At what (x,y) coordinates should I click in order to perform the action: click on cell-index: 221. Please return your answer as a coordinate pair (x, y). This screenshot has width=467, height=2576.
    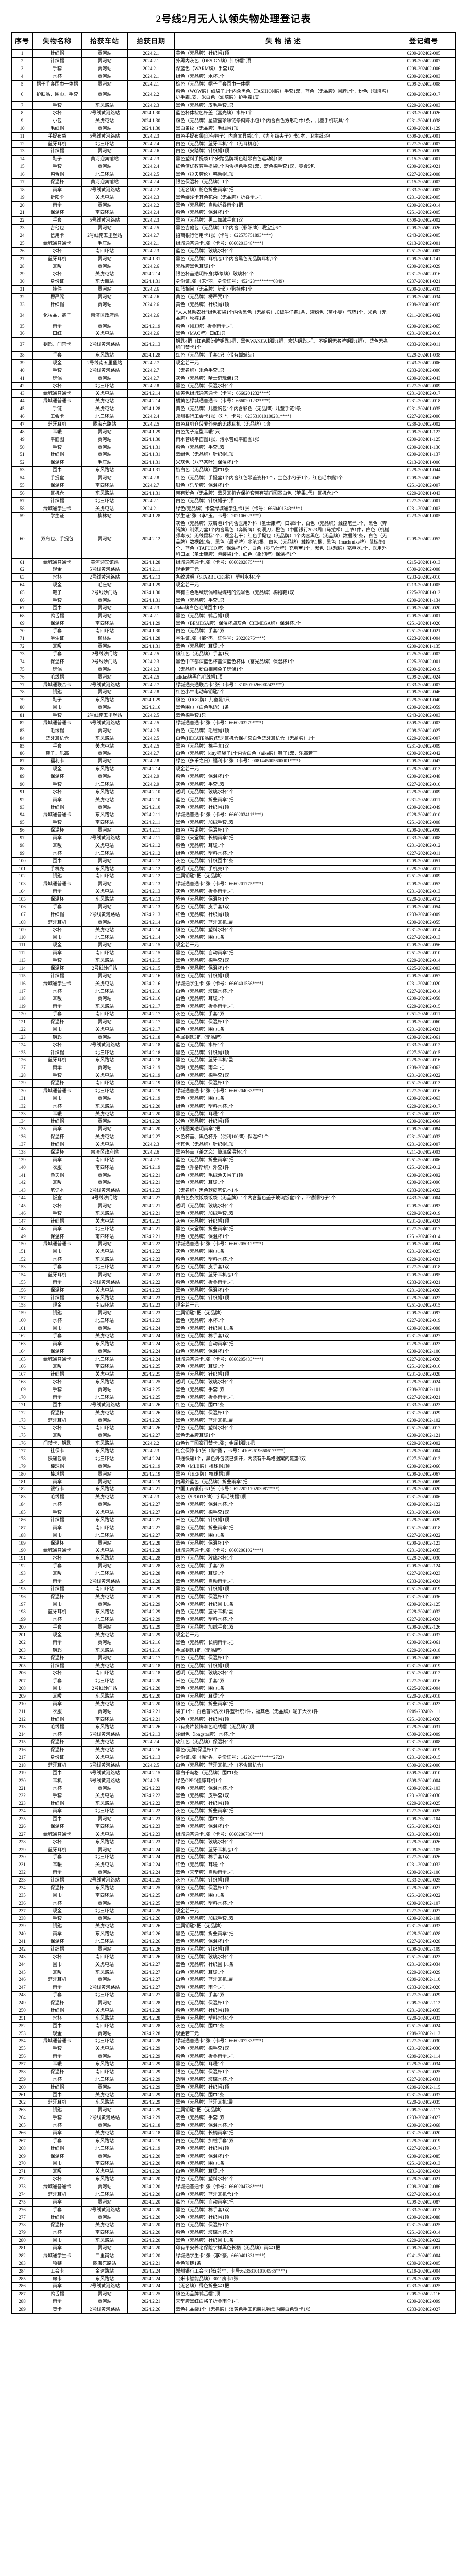
    Looking at the image, I should click on (22, 1788).